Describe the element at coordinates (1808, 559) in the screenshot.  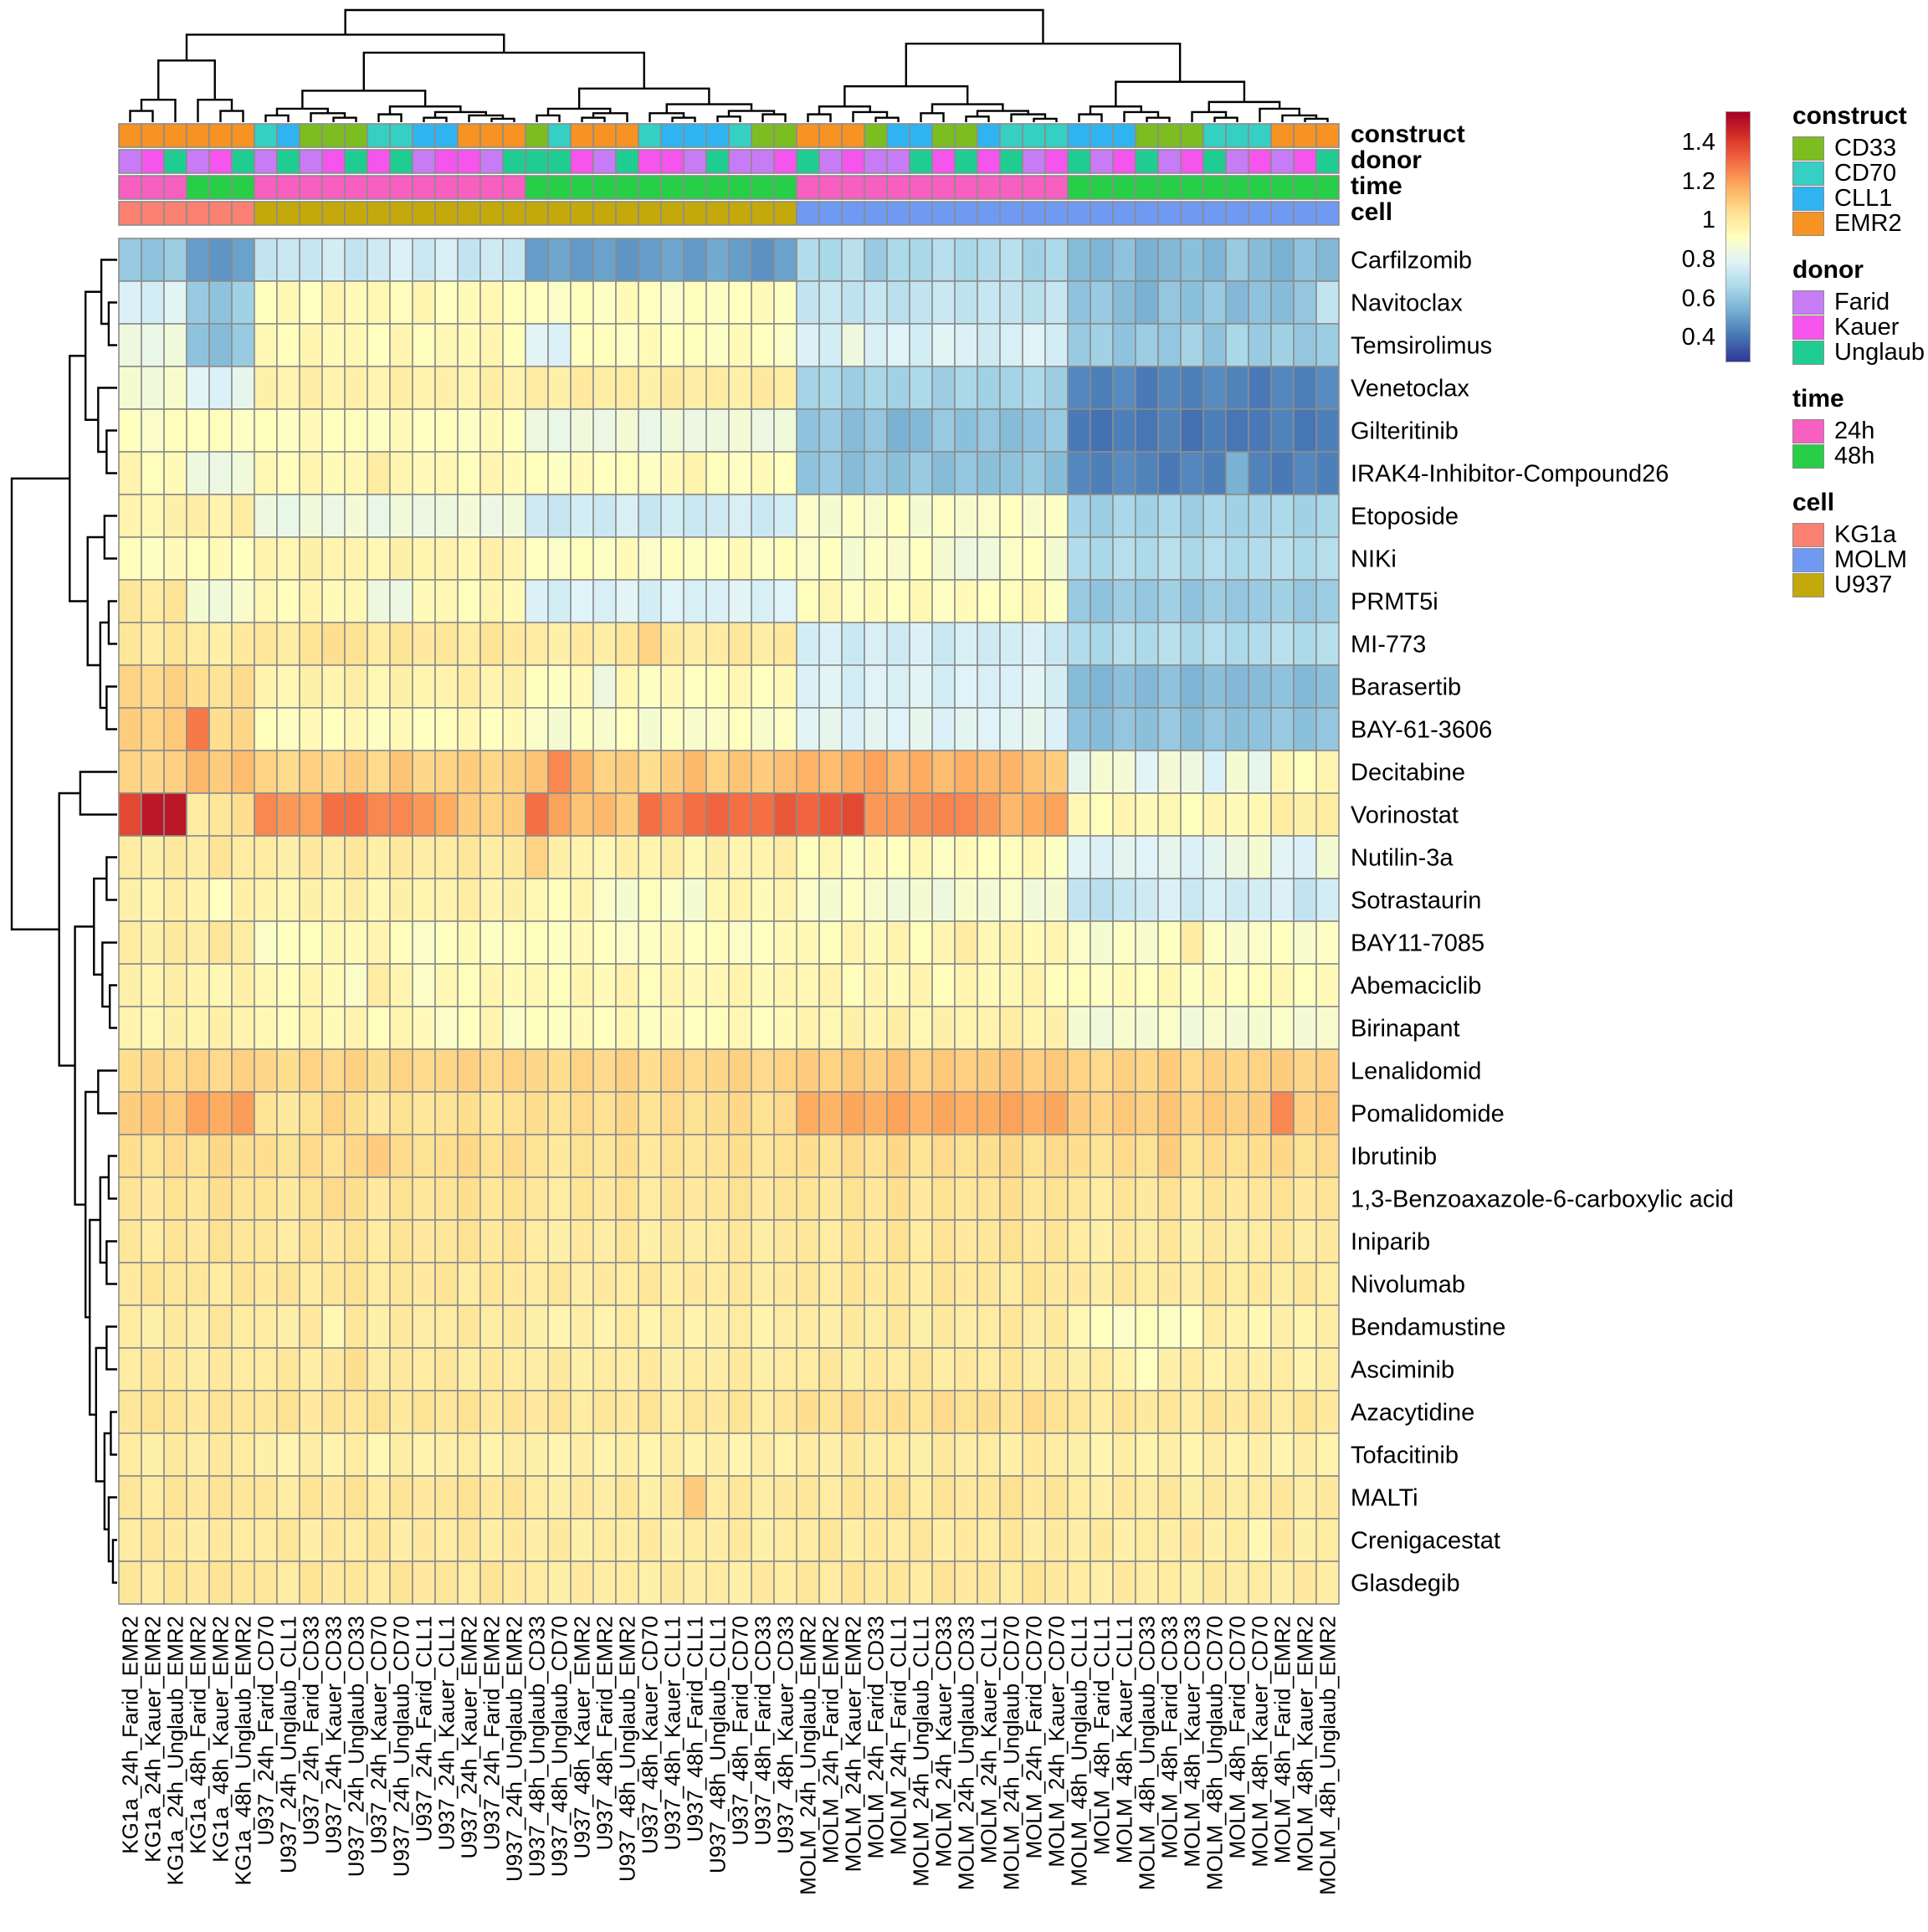
I see `legend-swatch` at that location.